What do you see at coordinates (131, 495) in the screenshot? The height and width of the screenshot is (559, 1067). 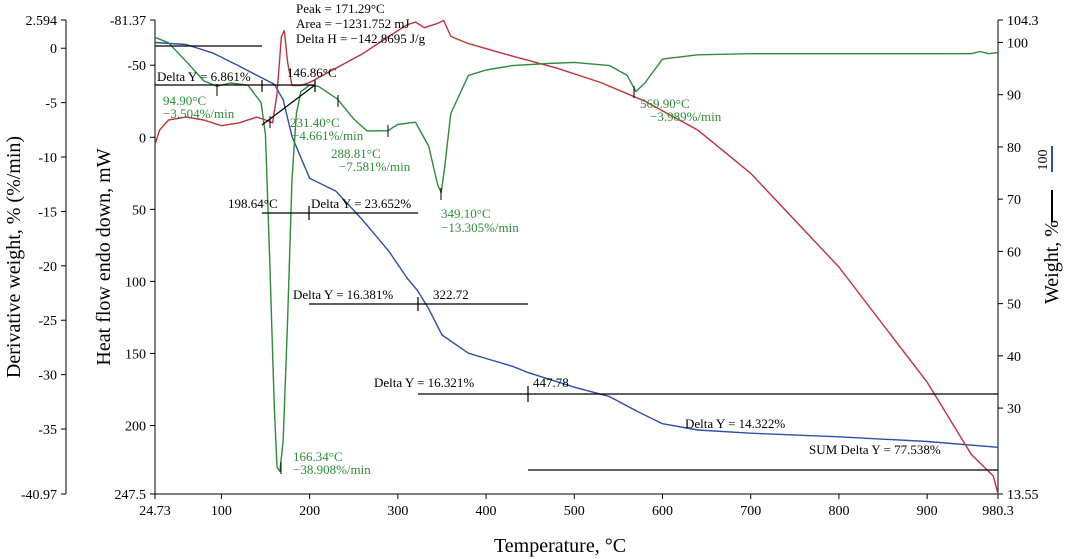 I see `heat-tick-label: 247.5` at bounding box center [131, 495].